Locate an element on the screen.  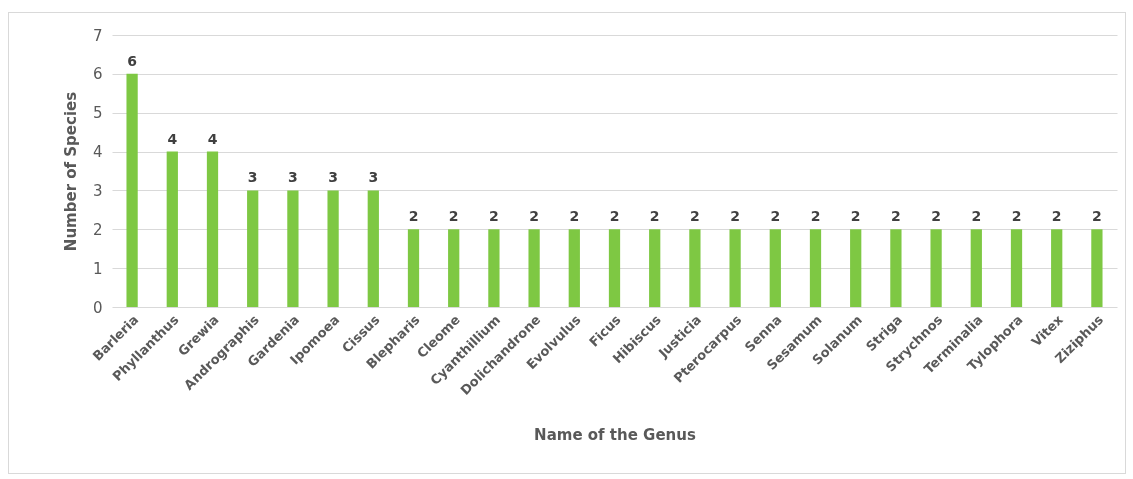
y-tick-label: 7 is located at coordinates (97, 35).